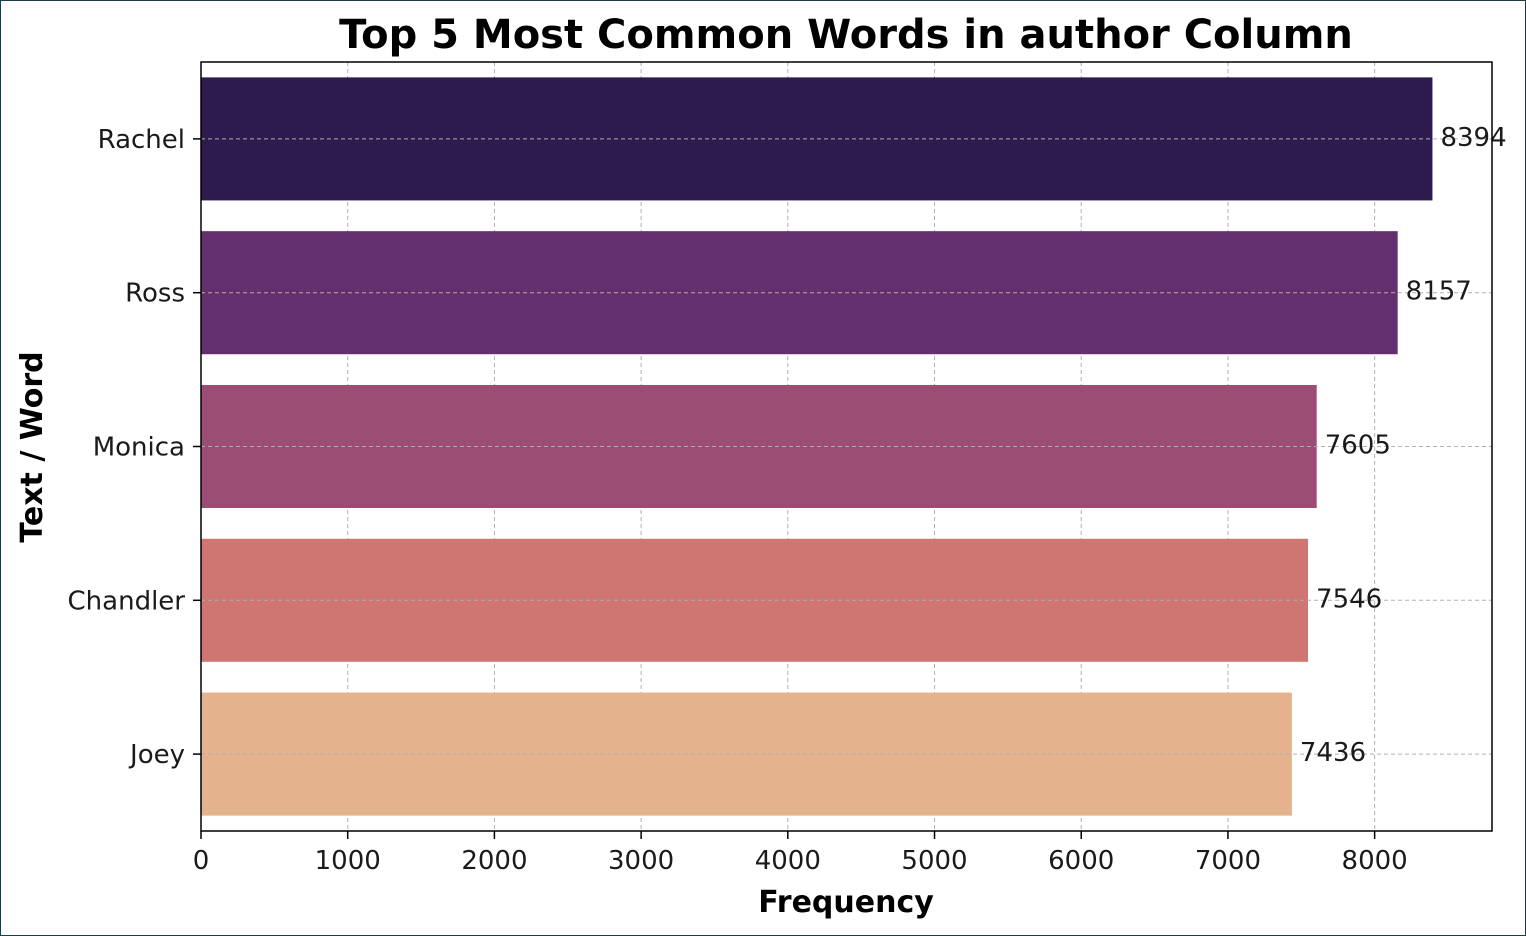 Image resolution: width=1526 pixels, height=936 pixels. I want to click on x-tick-label: 7000, so click(1228, 861).